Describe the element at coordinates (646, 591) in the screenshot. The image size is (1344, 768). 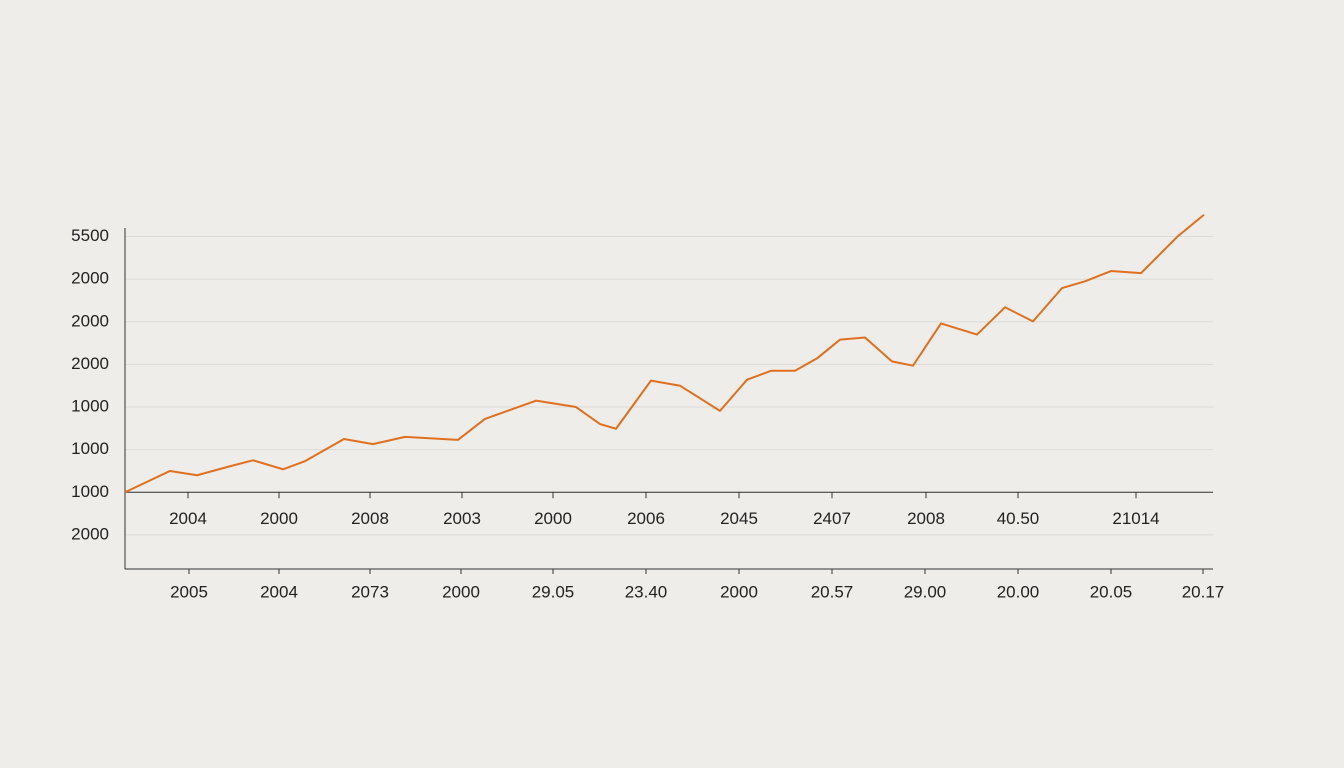
I see `x2-tick-label: 23.40` at that location.